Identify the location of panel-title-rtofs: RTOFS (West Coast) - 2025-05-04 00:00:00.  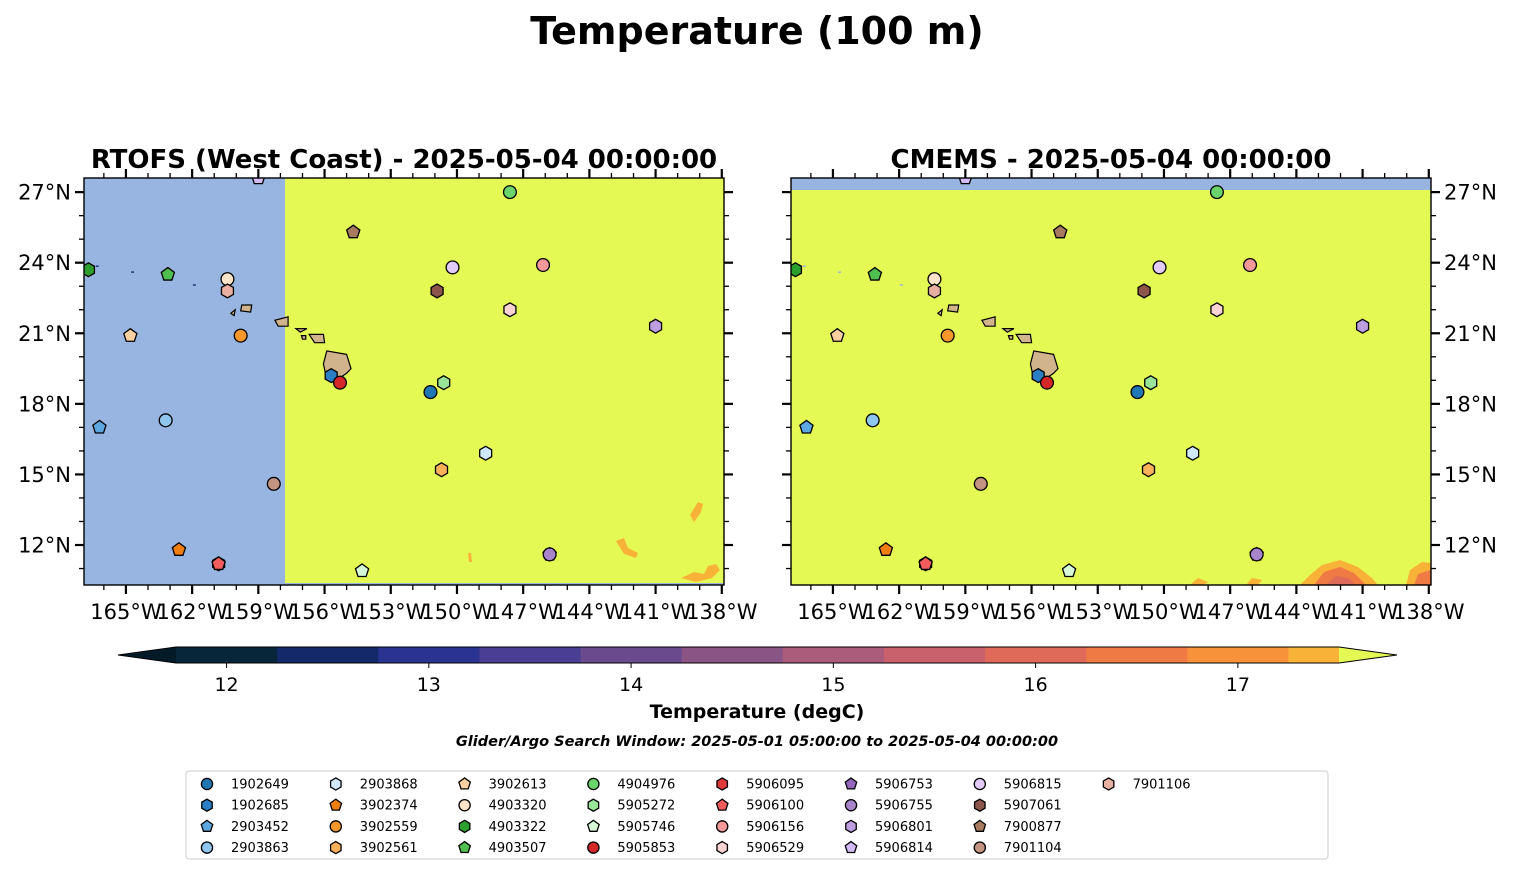
(404, 160).